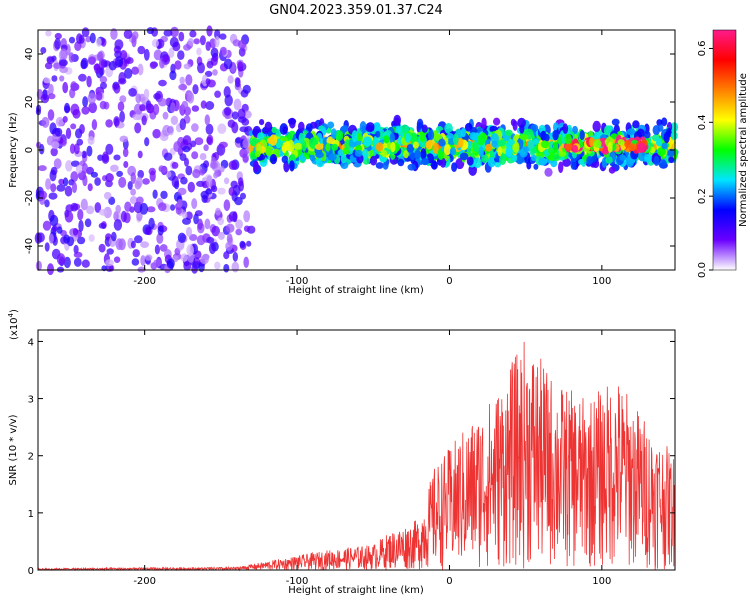  Describe the element at coordinates (29, 102) in the screenshot. I see `spectrogram-y-tick-label: 20` at that location.